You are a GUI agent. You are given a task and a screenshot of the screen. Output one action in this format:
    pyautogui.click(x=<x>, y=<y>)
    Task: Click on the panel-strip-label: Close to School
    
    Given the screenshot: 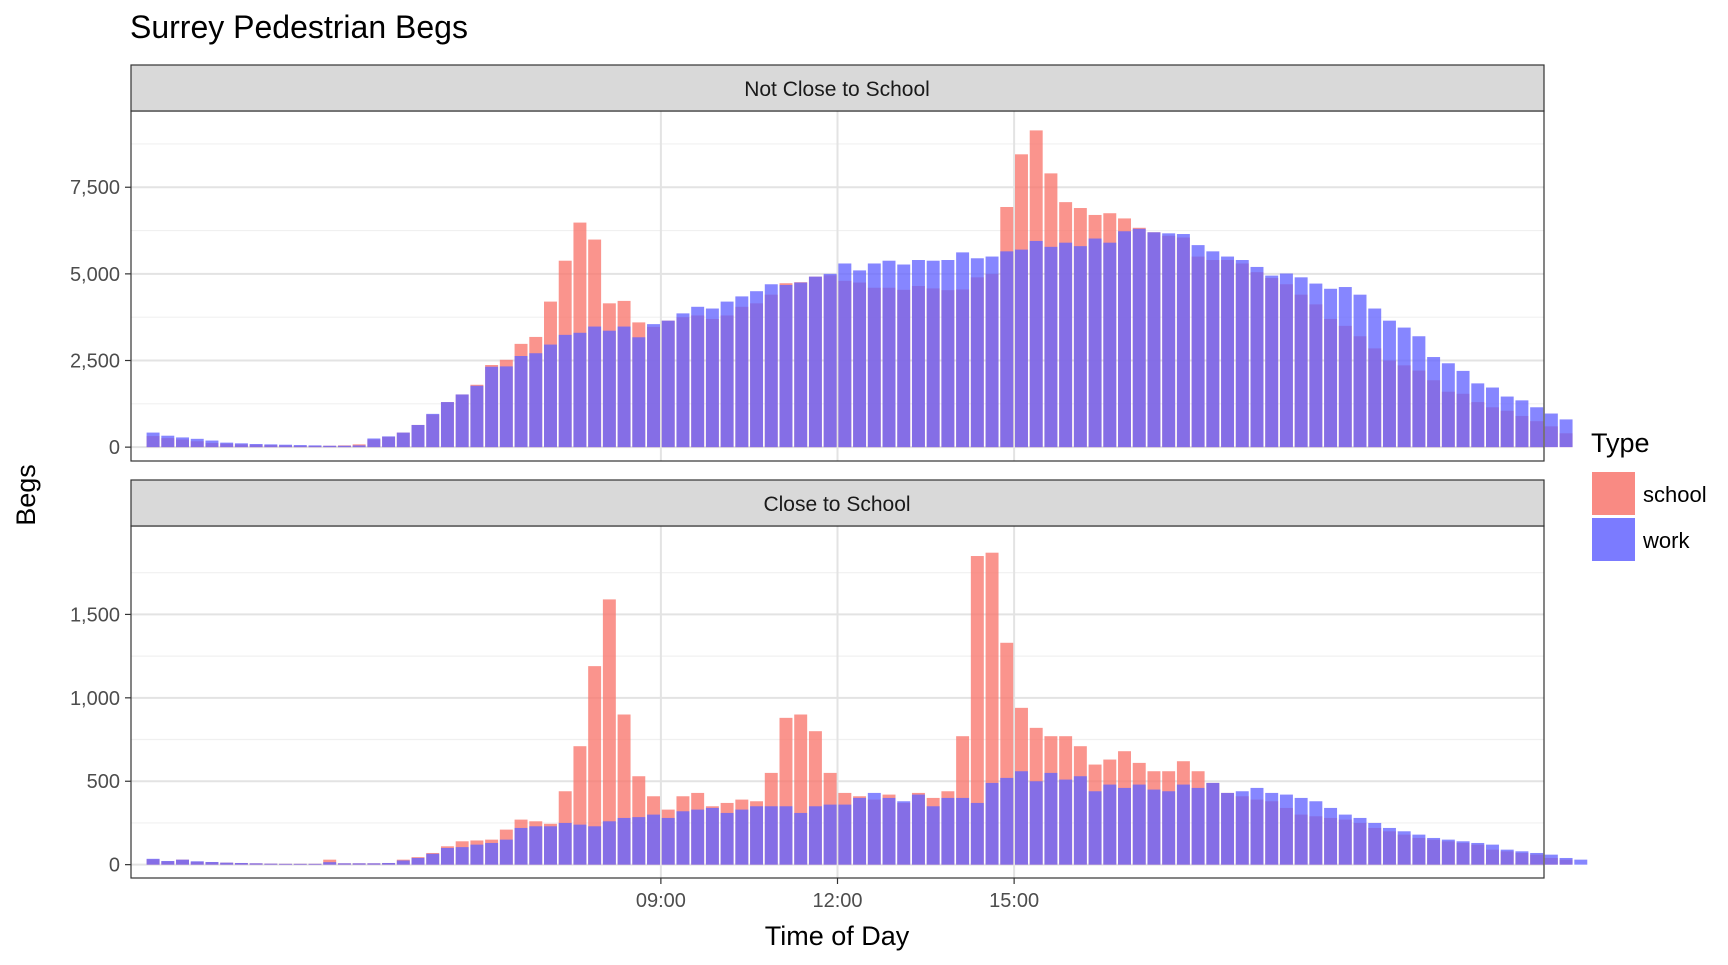 What is the action you would take?
    pyautogui.click(x=836, y=504)
    